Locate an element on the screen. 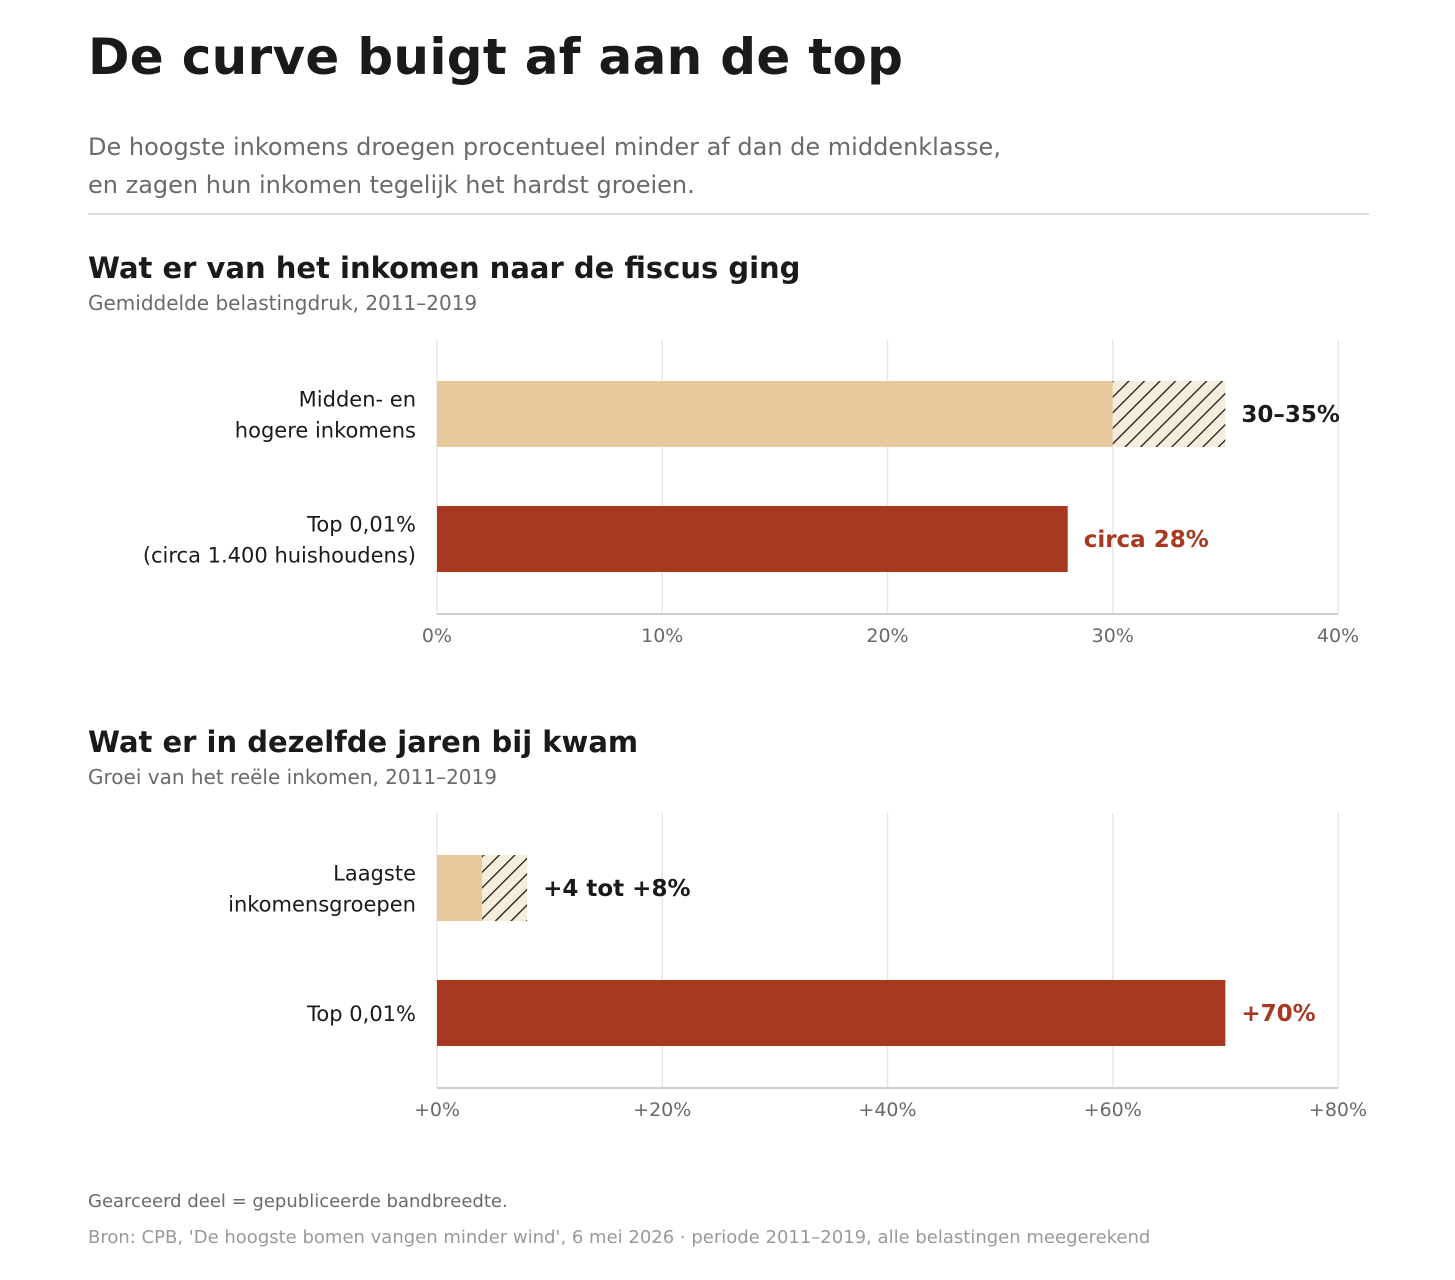  tick-label: +20% is located at coordinates (662, 1110).